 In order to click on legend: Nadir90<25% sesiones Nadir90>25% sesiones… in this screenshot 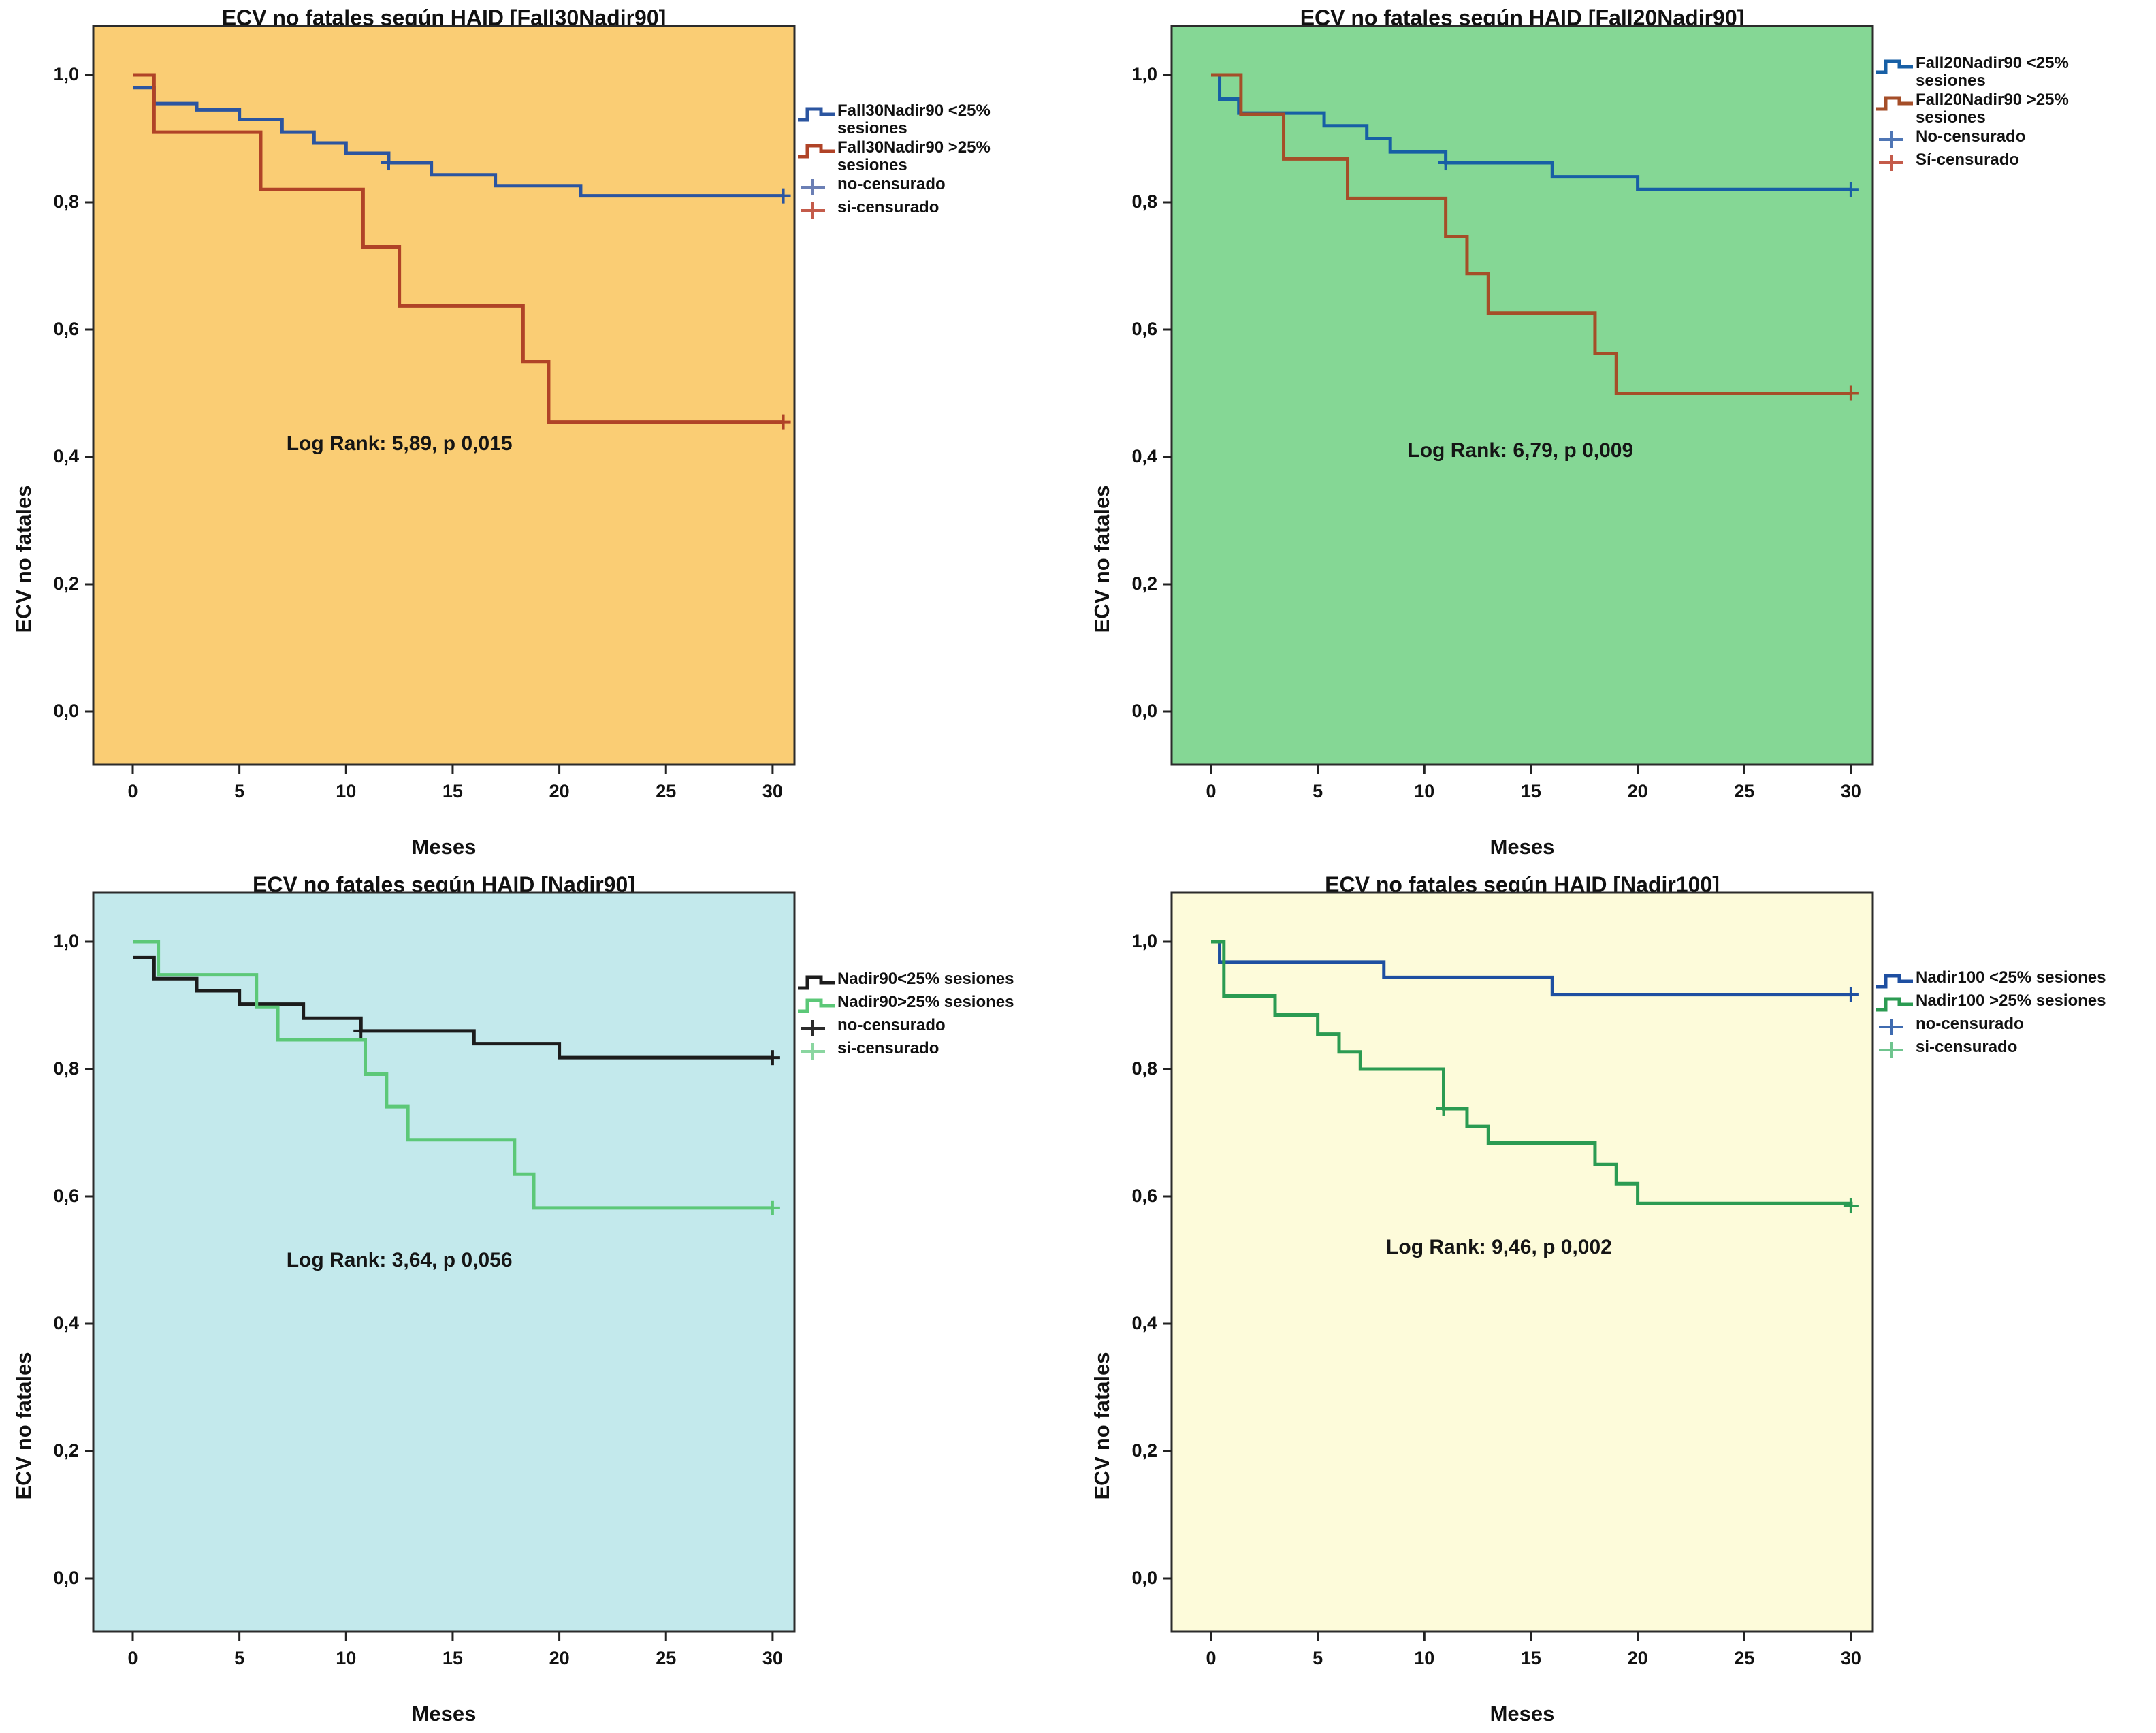, I will do `click(936, 1017)`.